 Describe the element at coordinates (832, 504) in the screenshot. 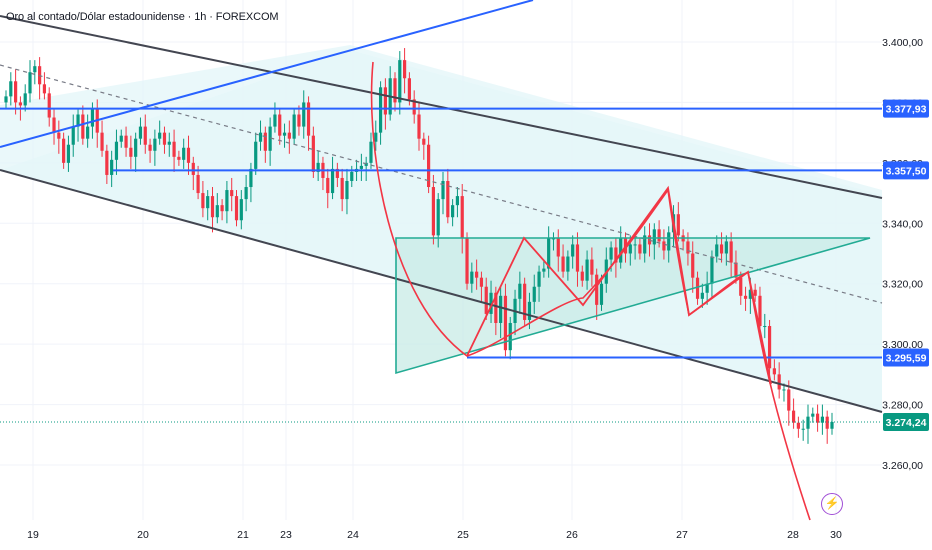

I see `alert-bolt-icon: ⚡` at that location.